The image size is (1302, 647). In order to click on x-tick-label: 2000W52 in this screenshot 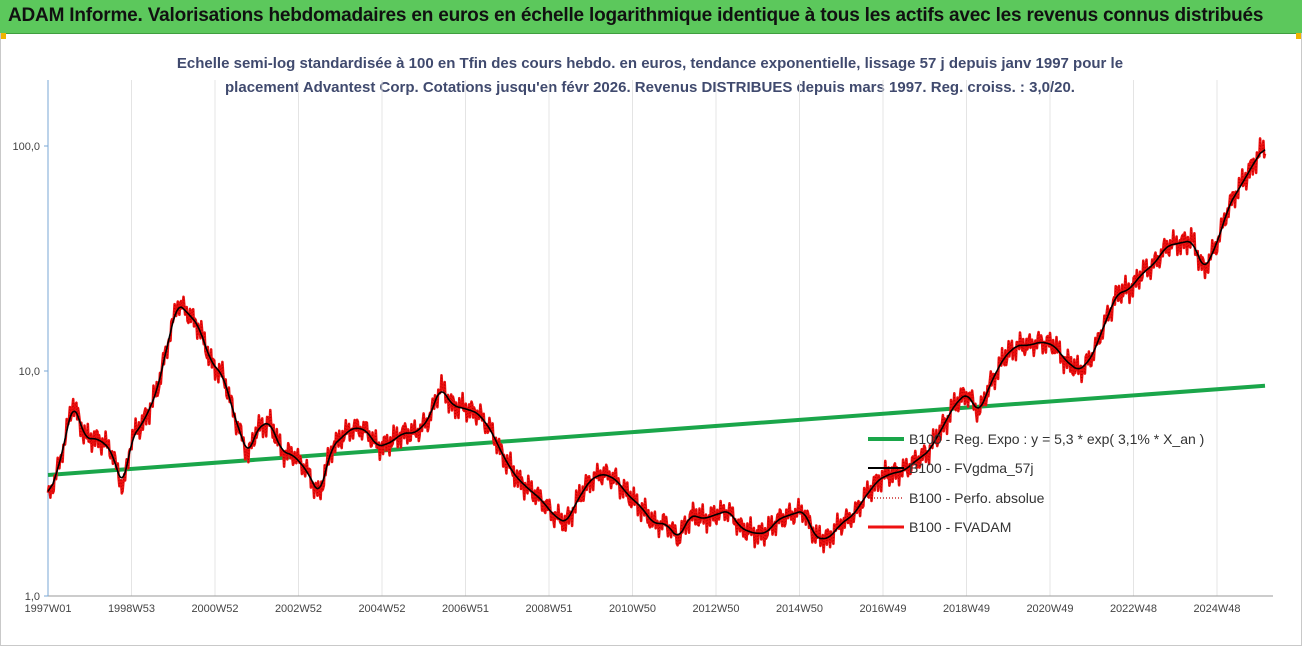, I will do `click(214, 609)`.